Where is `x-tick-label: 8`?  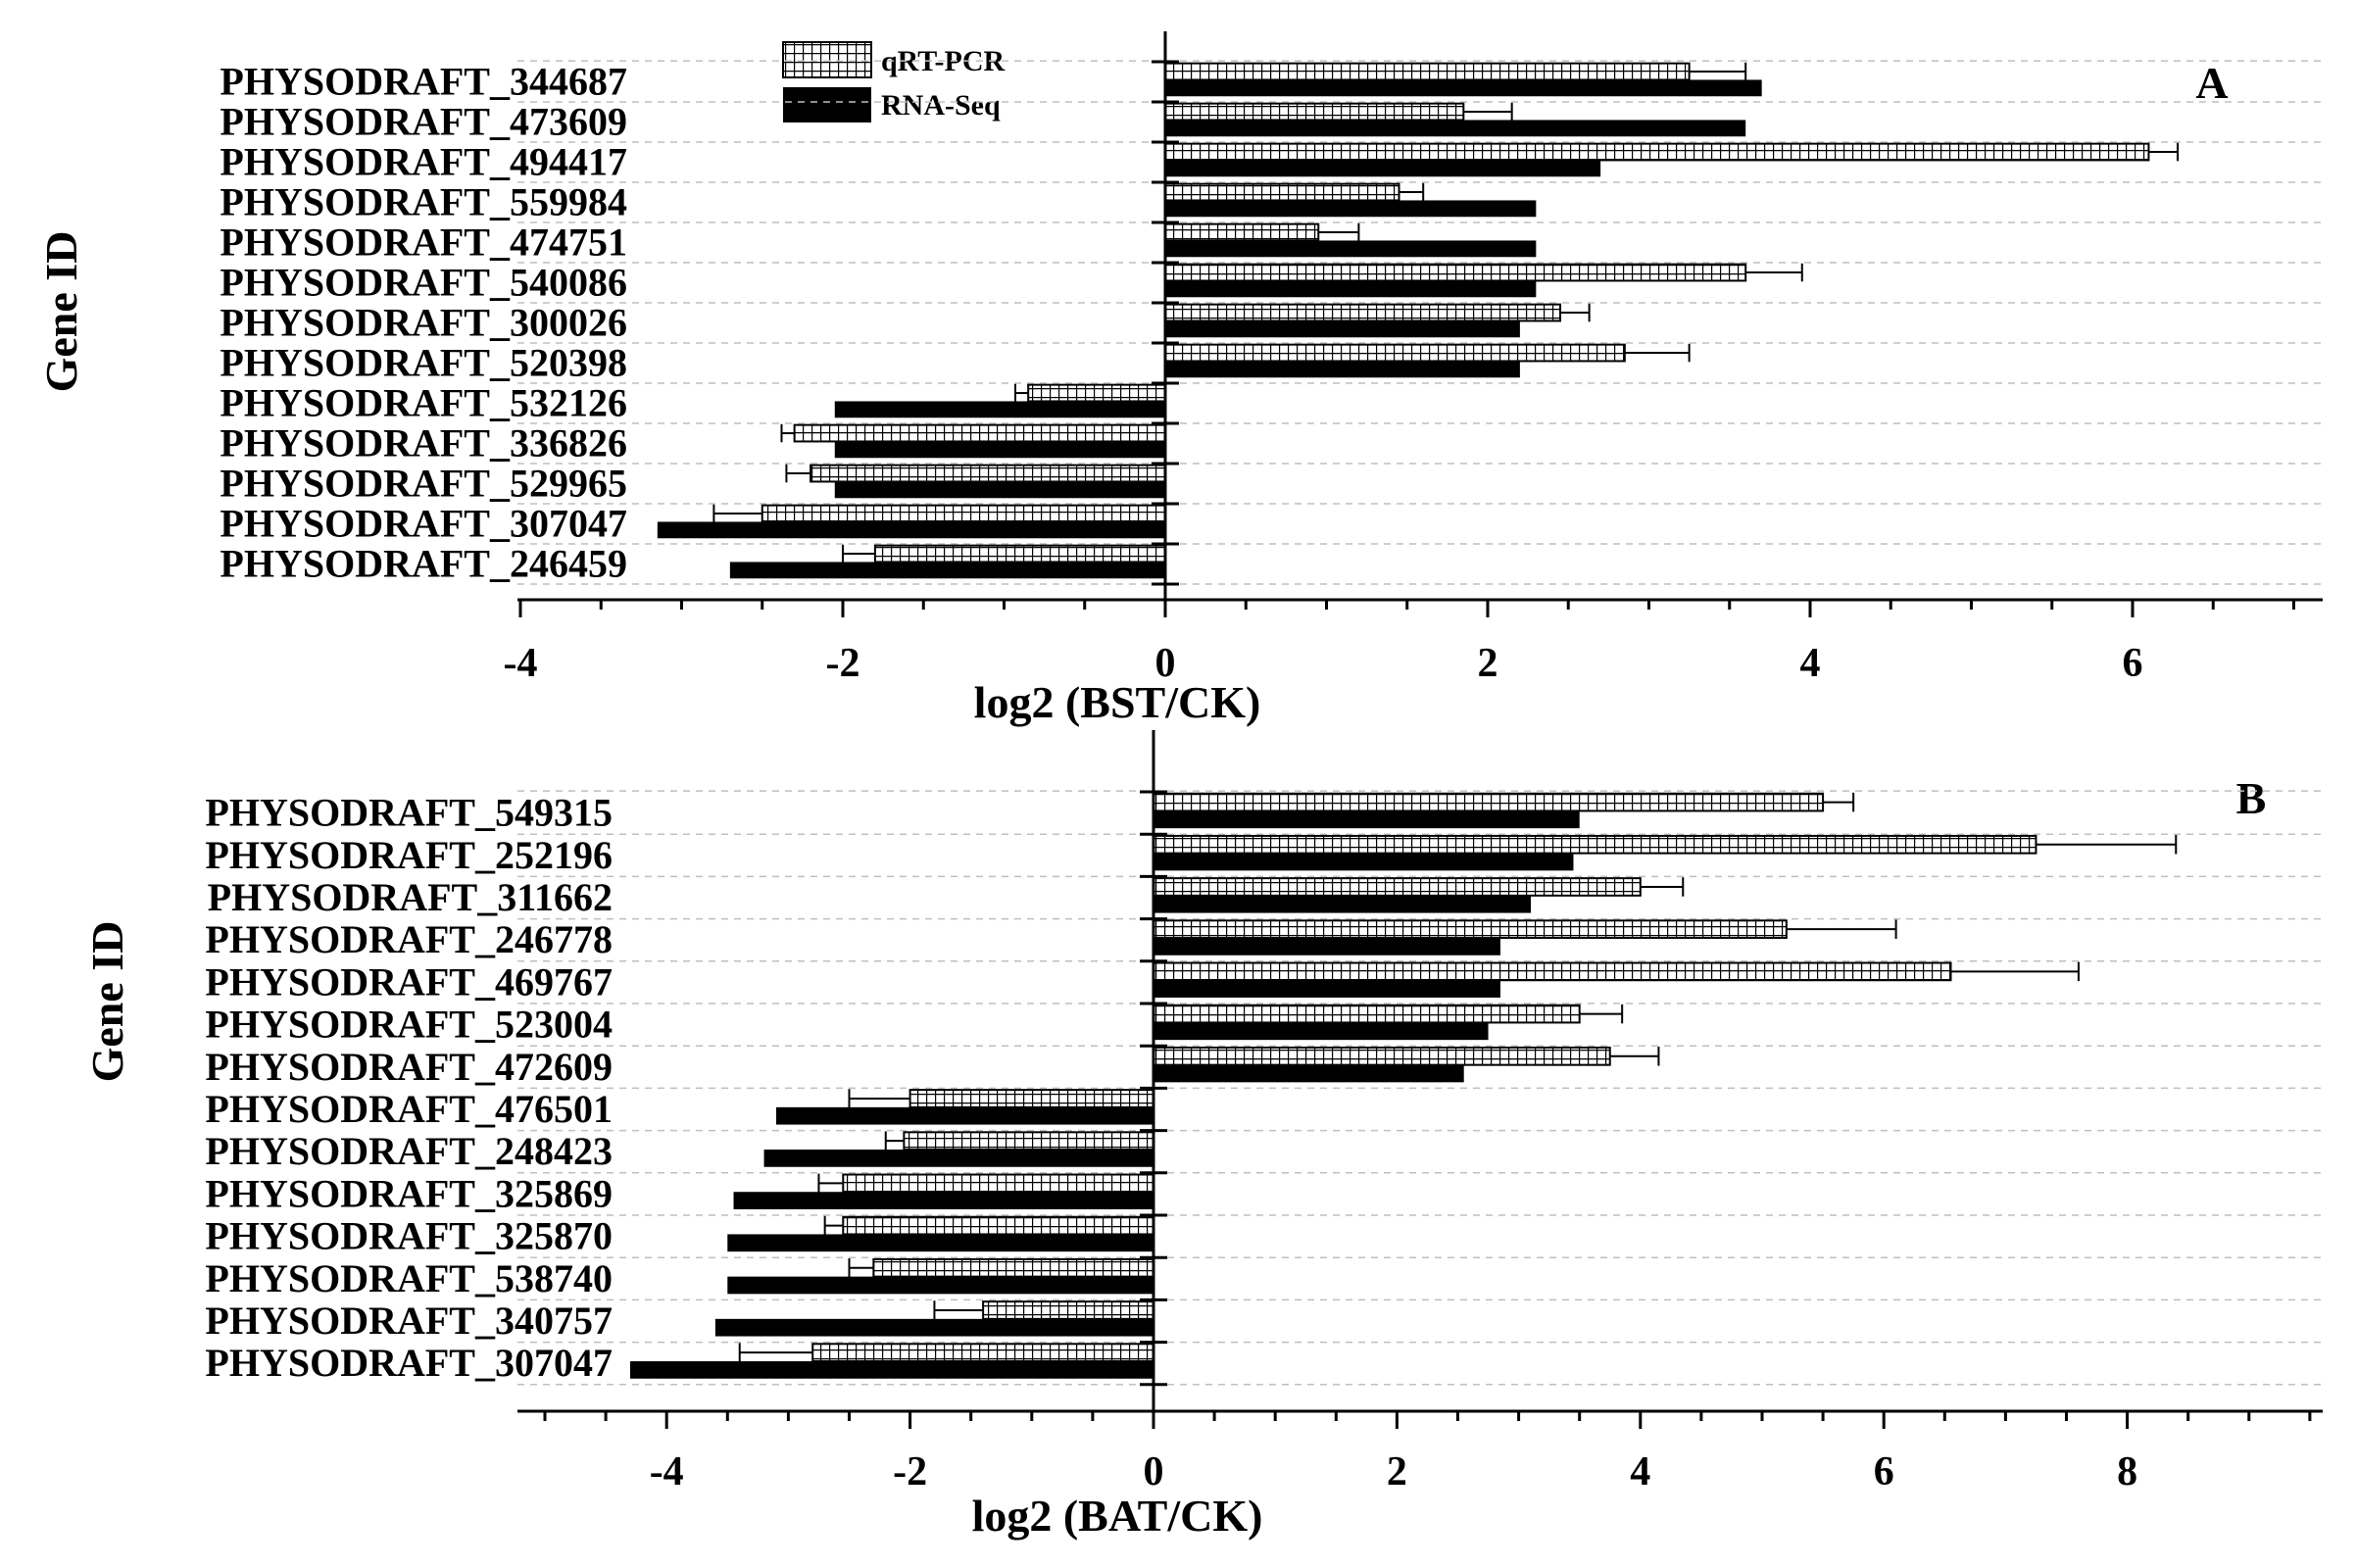
x-tick-label: 8 is located at coordinates (2127, 1471).